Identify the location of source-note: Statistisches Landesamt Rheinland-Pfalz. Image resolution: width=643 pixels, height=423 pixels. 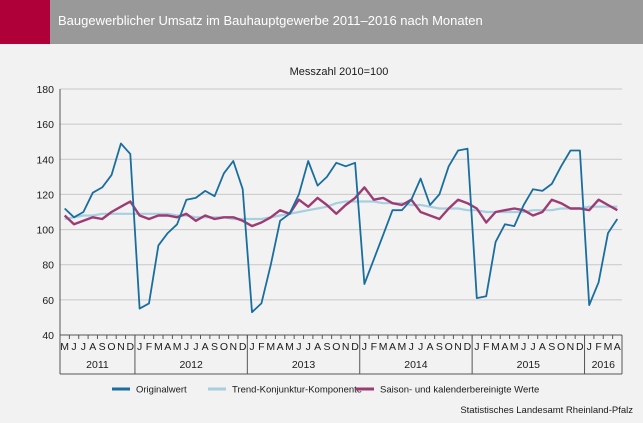
(546, 410).